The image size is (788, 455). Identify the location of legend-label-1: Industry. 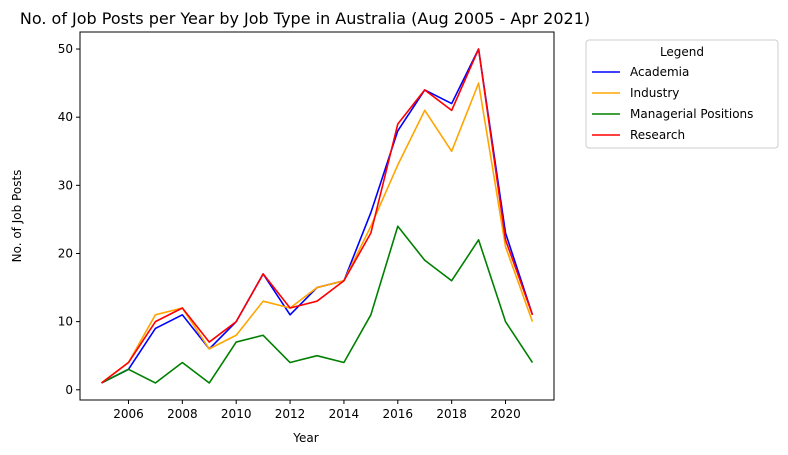
(654, 93).